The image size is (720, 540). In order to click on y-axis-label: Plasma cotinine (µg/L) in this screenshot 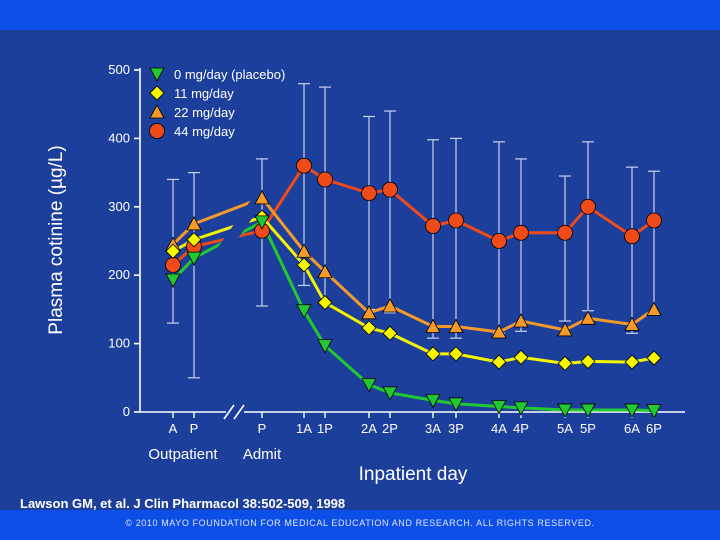, I will do `click(56, 239)`.